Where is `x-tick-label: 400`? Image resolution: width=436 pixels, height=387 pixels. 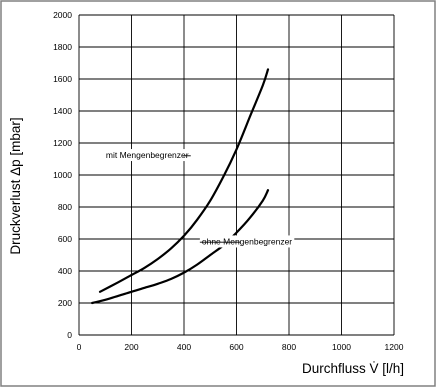 x-tick-label: 400 is located at coordinates (184, 347).